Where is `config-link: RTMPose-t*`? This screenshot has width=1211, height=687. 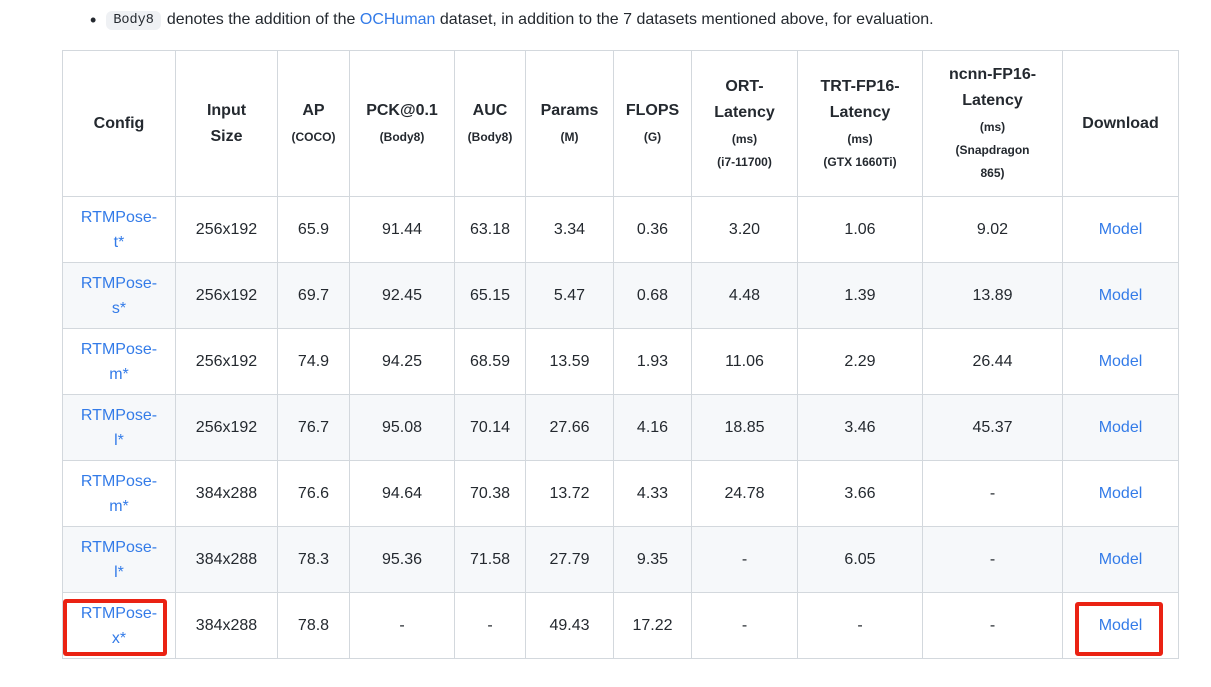
config-link: RTMPose-t* is located at coordinates (119, 229).